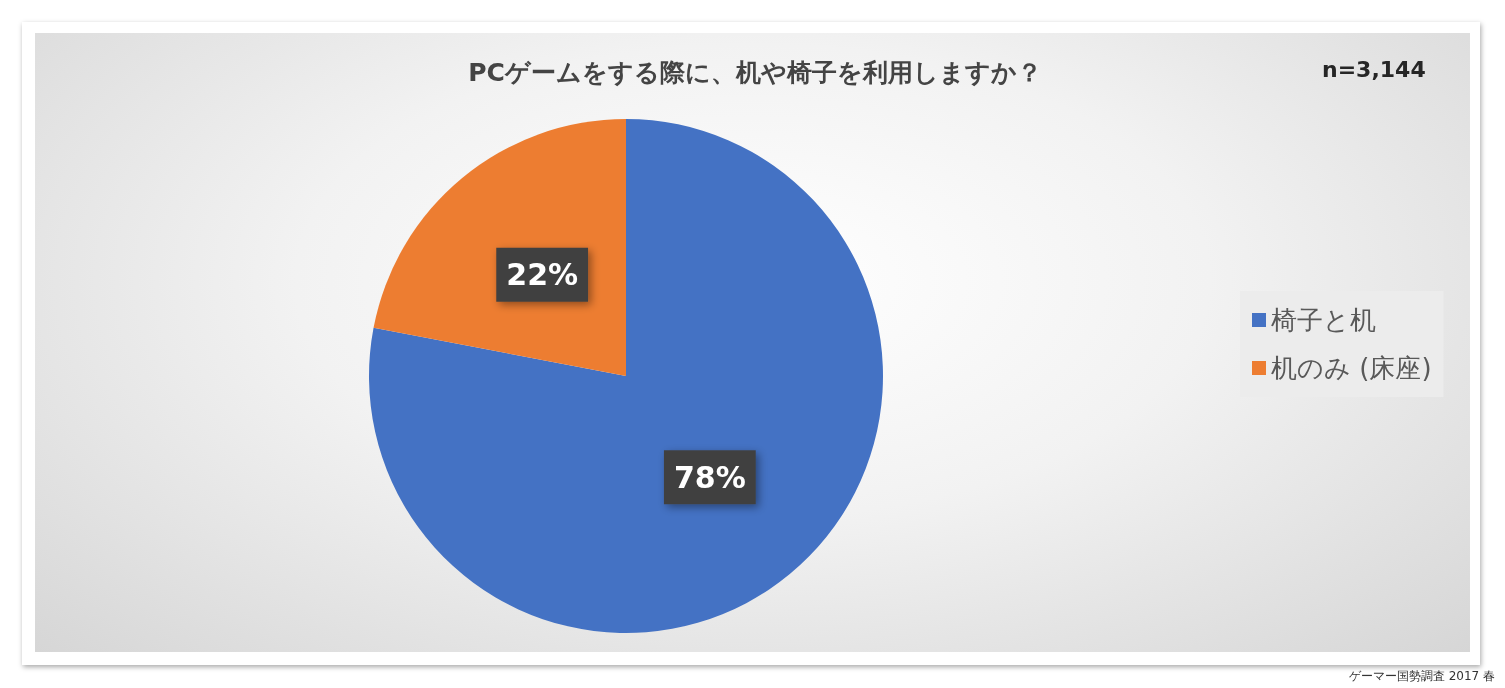 The image size is (1505, 688). What do you see at coordinates (709, 477) in the screenshot?
I see `data-label: 78%` at bounding box center [709, 477].